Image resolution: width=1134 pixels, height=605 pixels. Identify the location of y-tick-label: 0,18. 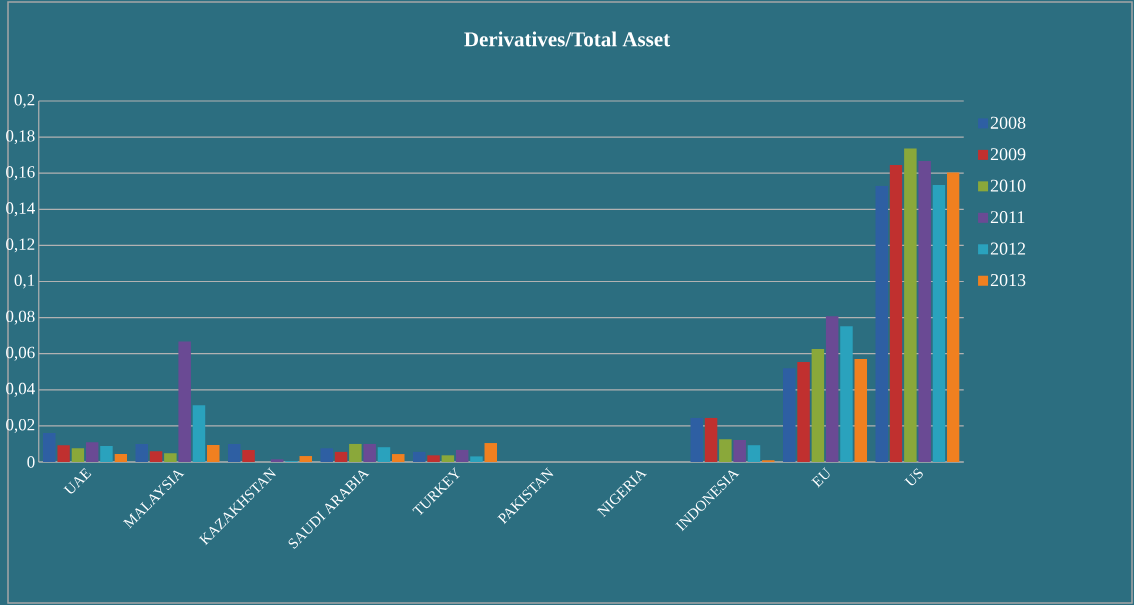
(20, 137).